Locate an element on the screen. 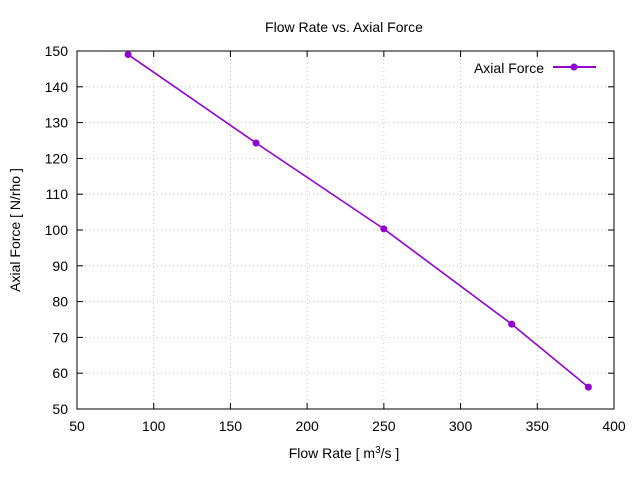 This screenshot has height=480, width=640. y-tick-label: 100 is located at coordinates (57, 230).